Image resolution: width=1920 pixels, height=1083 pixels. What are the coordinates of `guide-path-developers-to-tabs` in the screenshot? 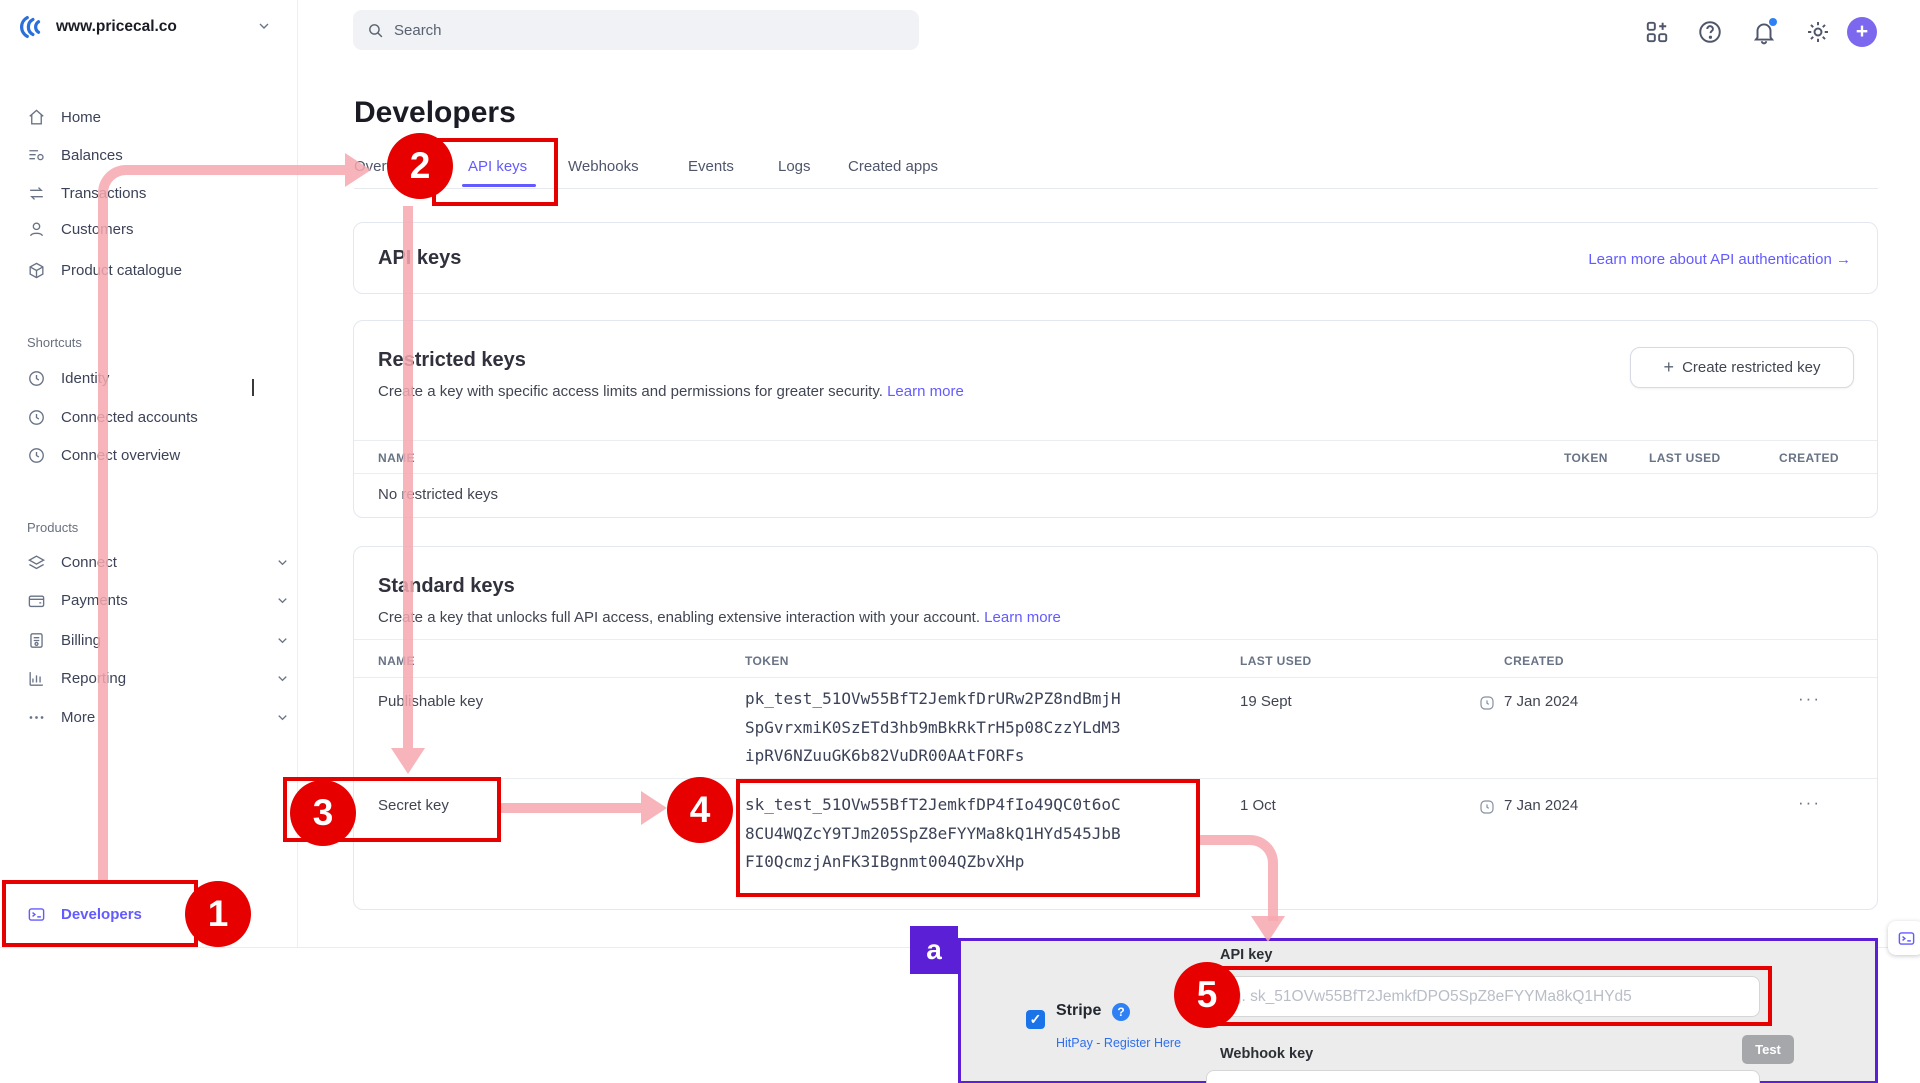 It's located at (221, 522).